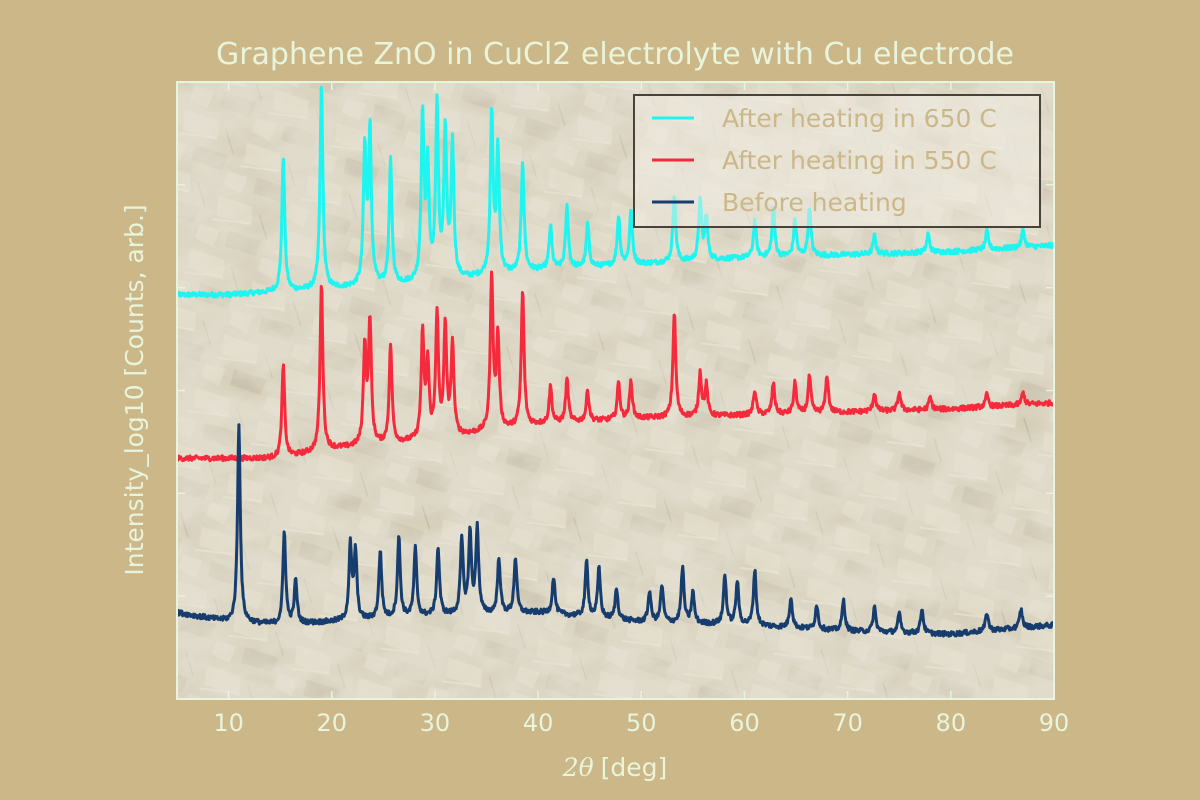 This screenshot has width=1200, height=800. Describe the element at coordinates (1054, 723) in the screenshot. I see `x-tick-label: 90` at that location.